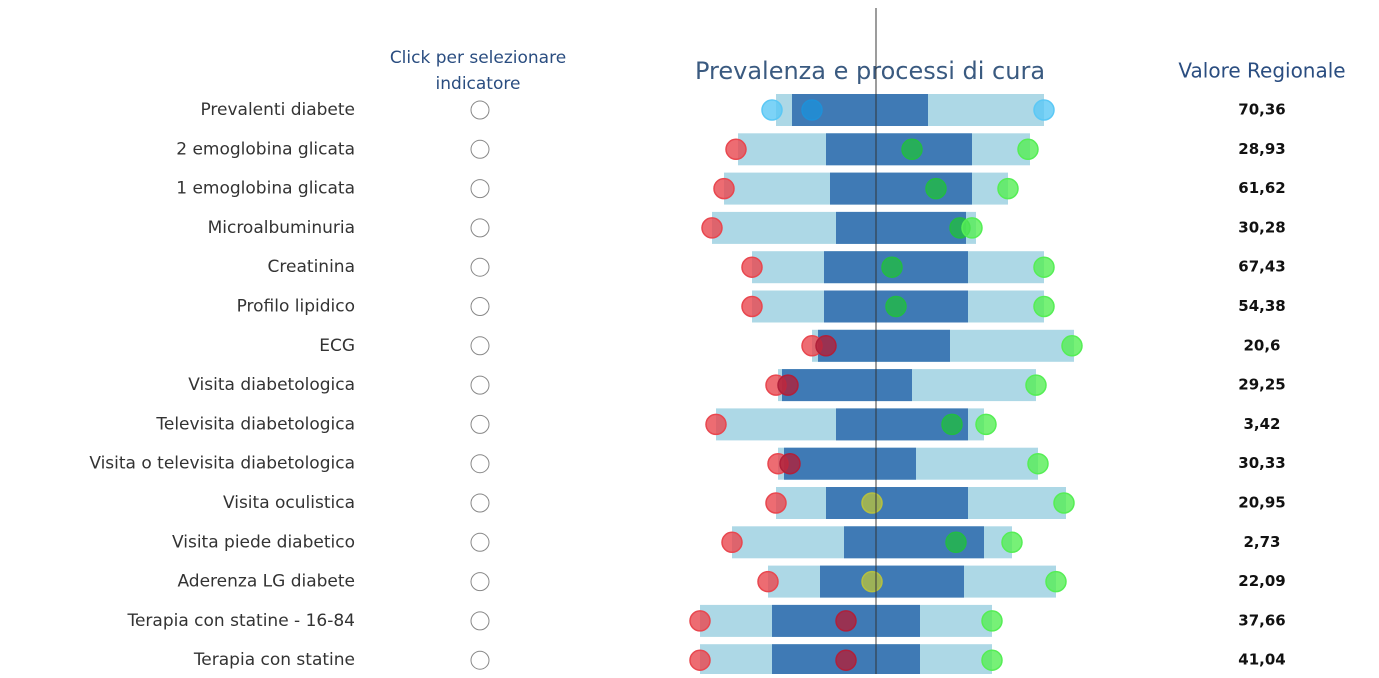 Image resolution: width=1379 pixels, height=678 pixels. I want to click on regional-value: 20,95, so click(1261, 503).